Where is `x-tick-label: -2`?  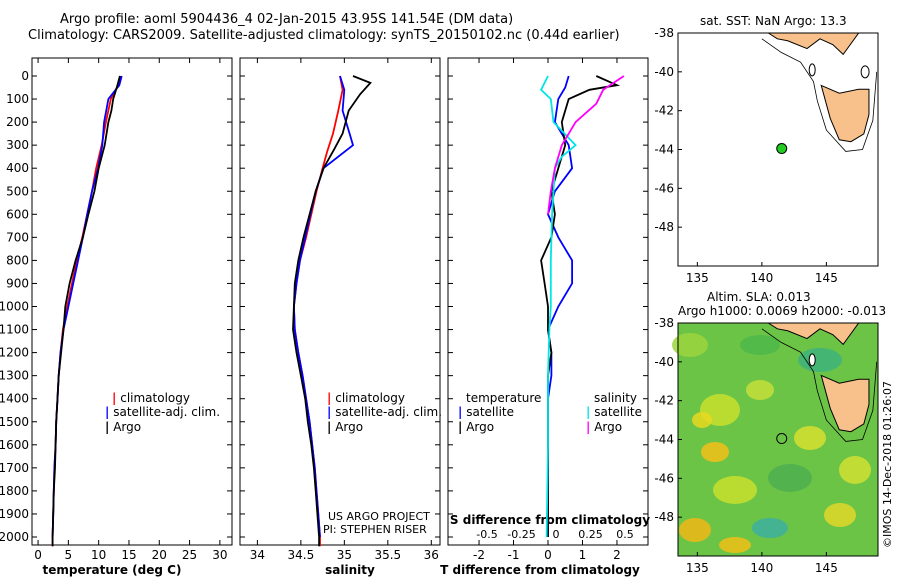
x-tick-label: -2 is located at coordinates (479, 555).